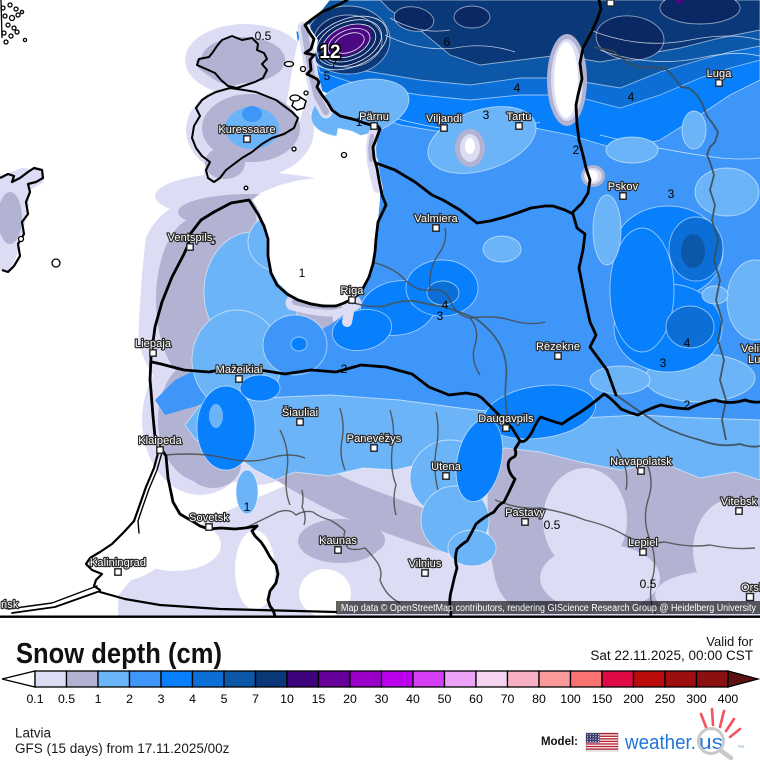 The image size is (760, 760). What do you see at coordinates (436, 219) in the screenshot?
I see `svg-text: Valmiera` at bounding box center [436, 219].